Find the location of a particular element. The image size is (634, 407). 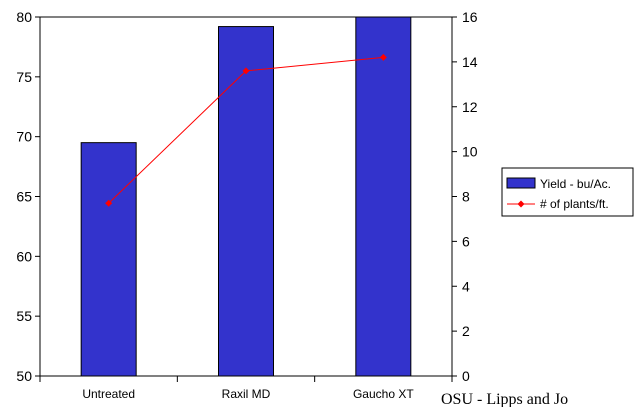

right-tick-label: 6 is located at coordinates (466, 241).